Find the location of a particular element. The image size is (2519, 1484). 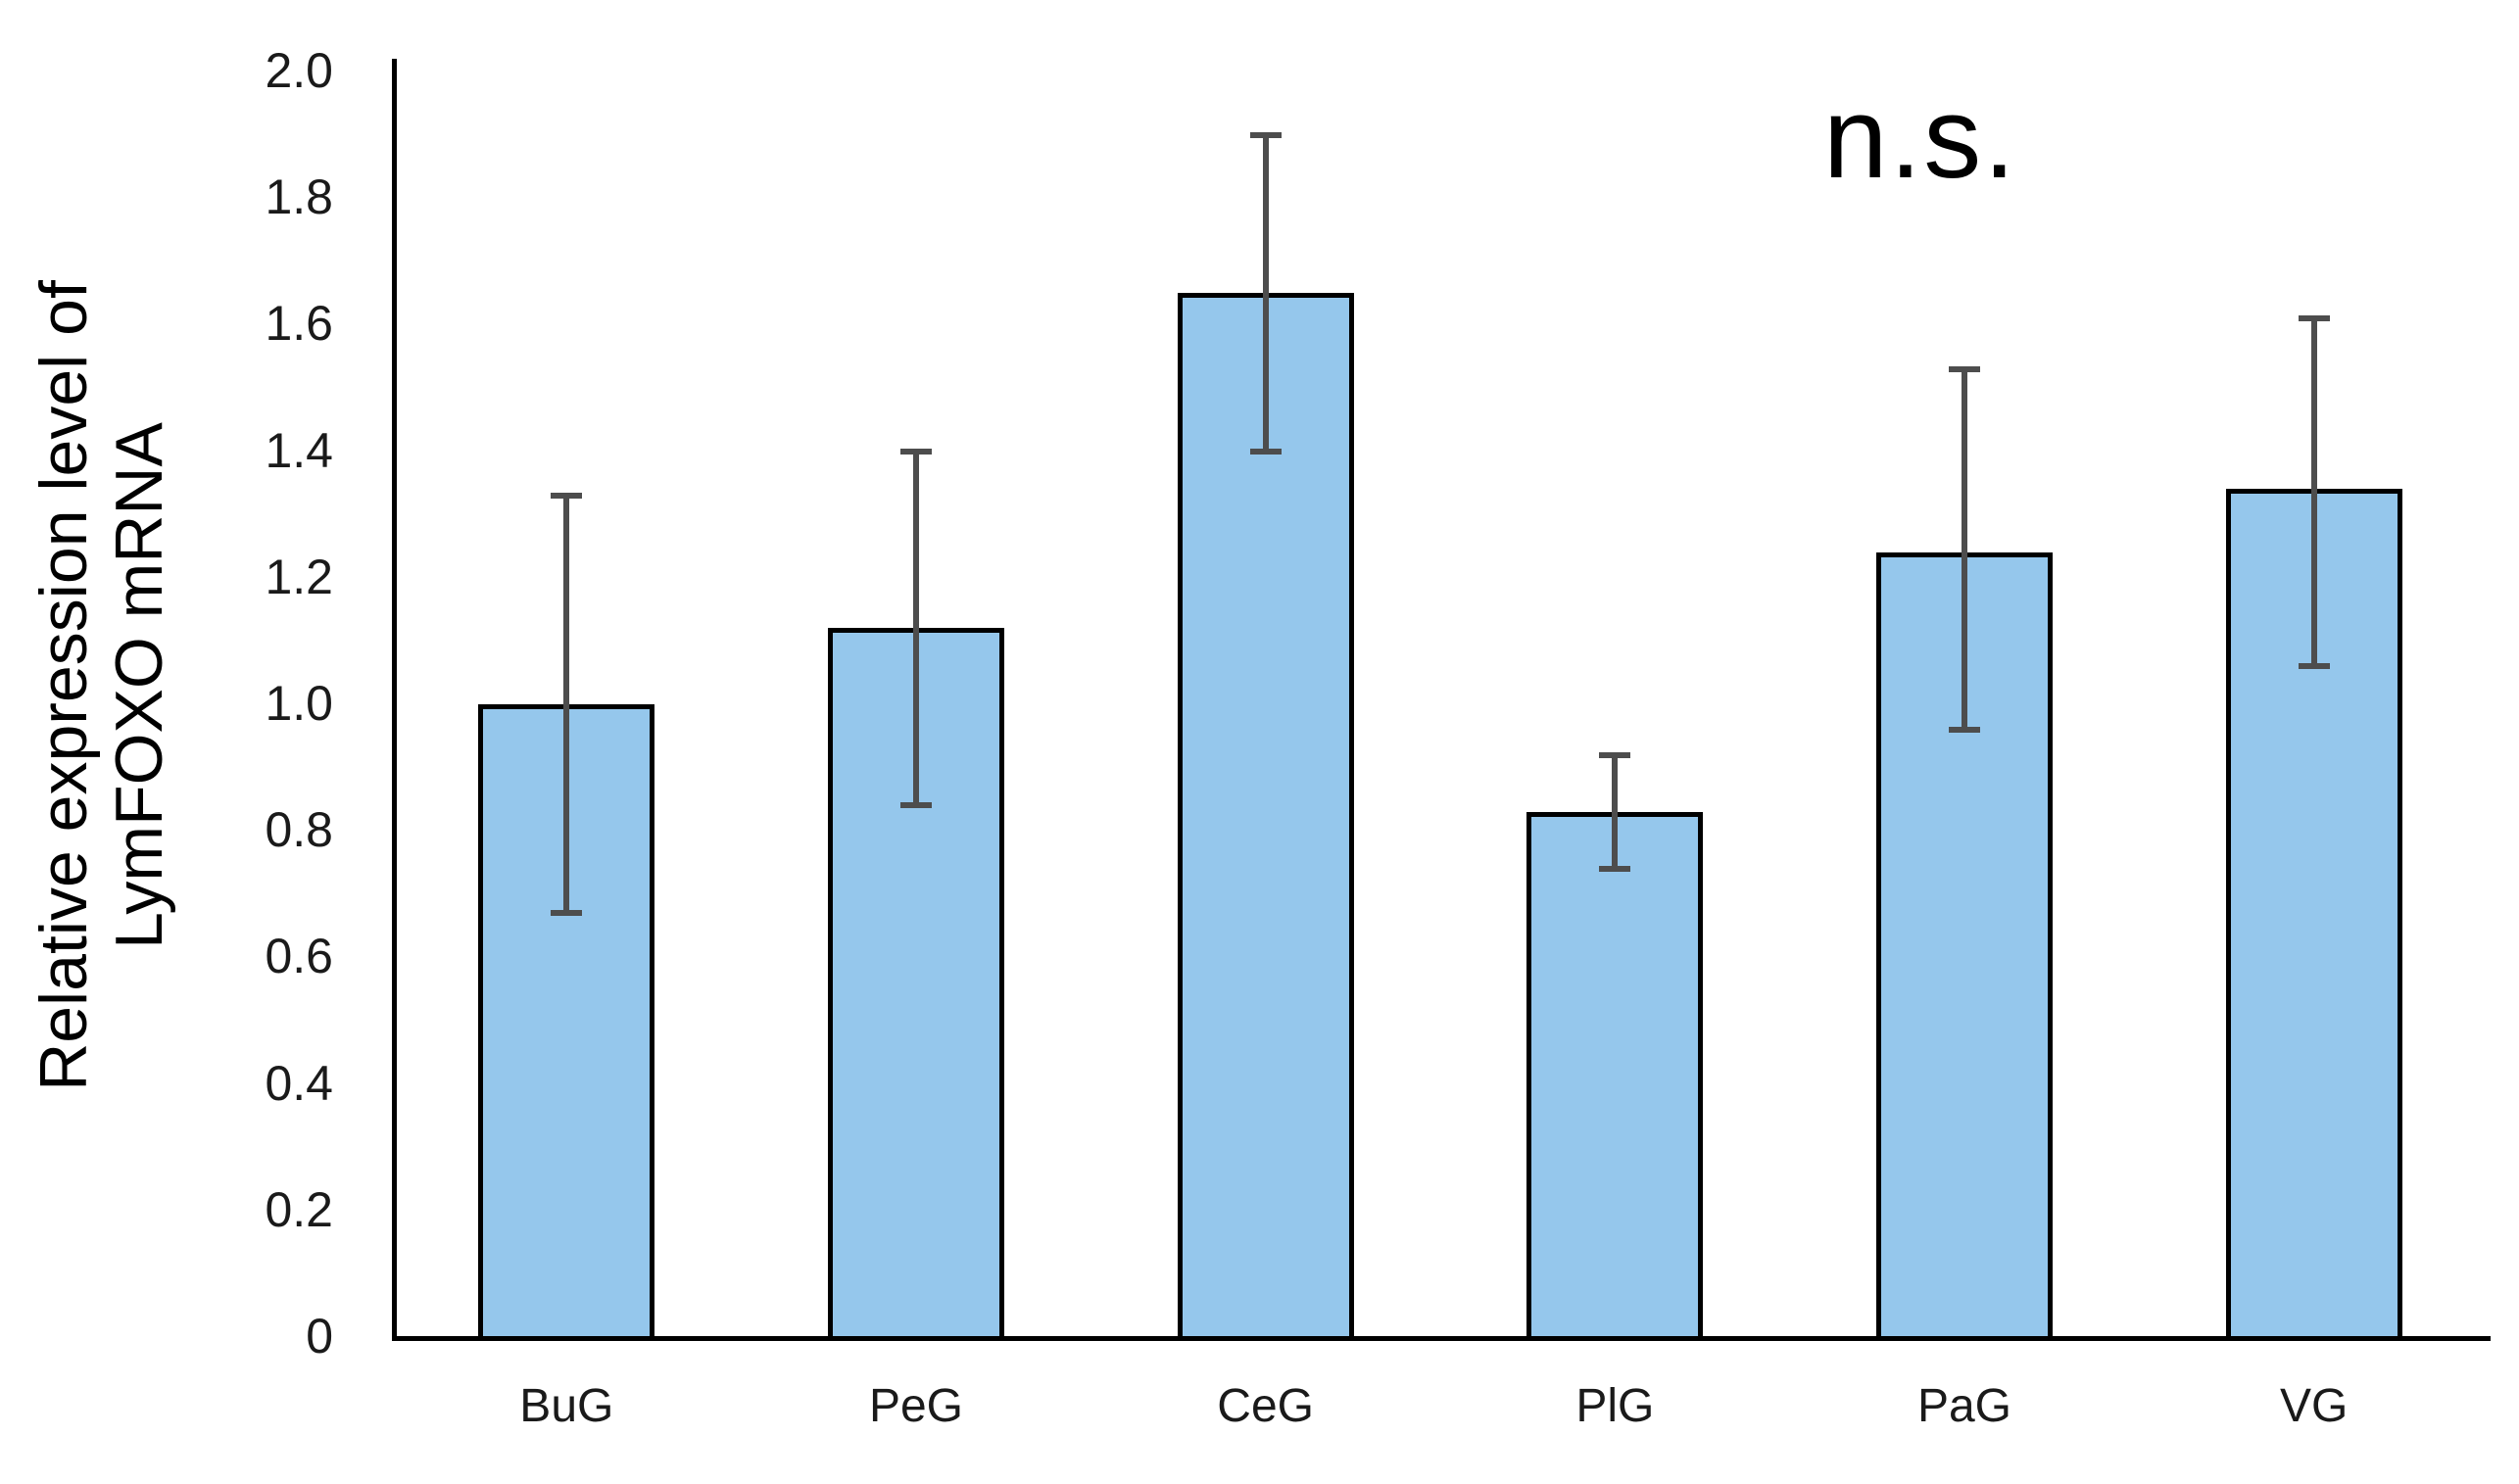

x-category-label-BuG: BuG is located at coordinates (566, 1406).